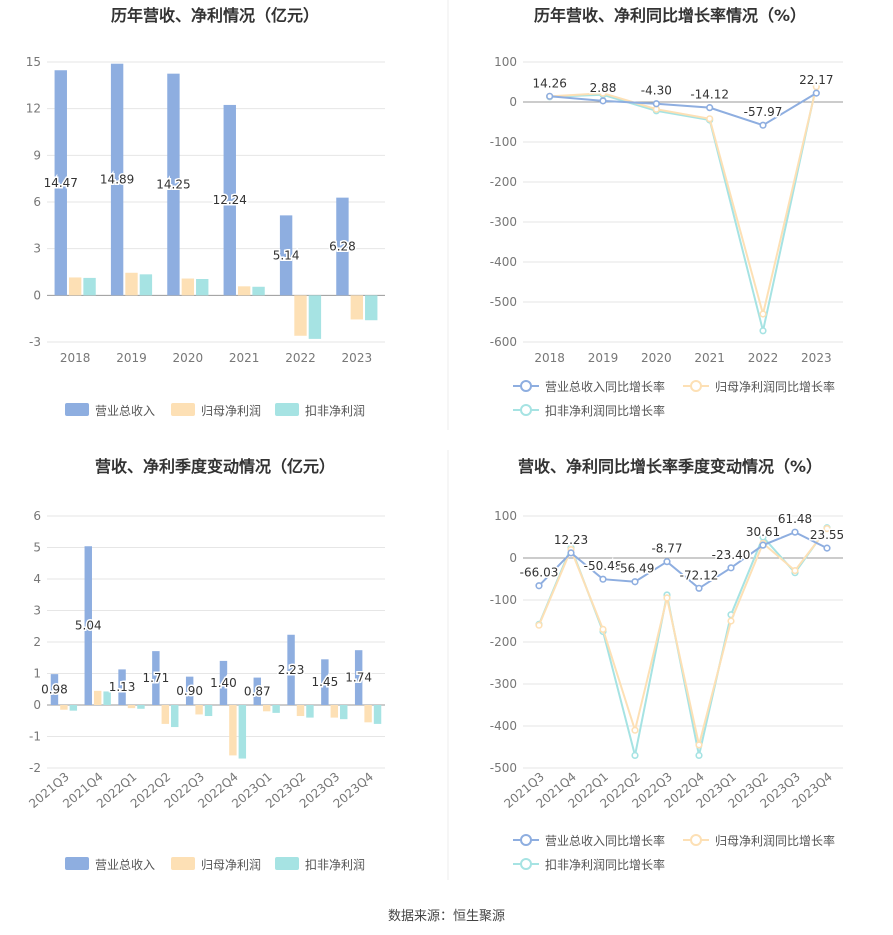 Image resolution: width=893 pixels, height=935 pixels. I want to click on data-label: 5.04, so click(88, 626).